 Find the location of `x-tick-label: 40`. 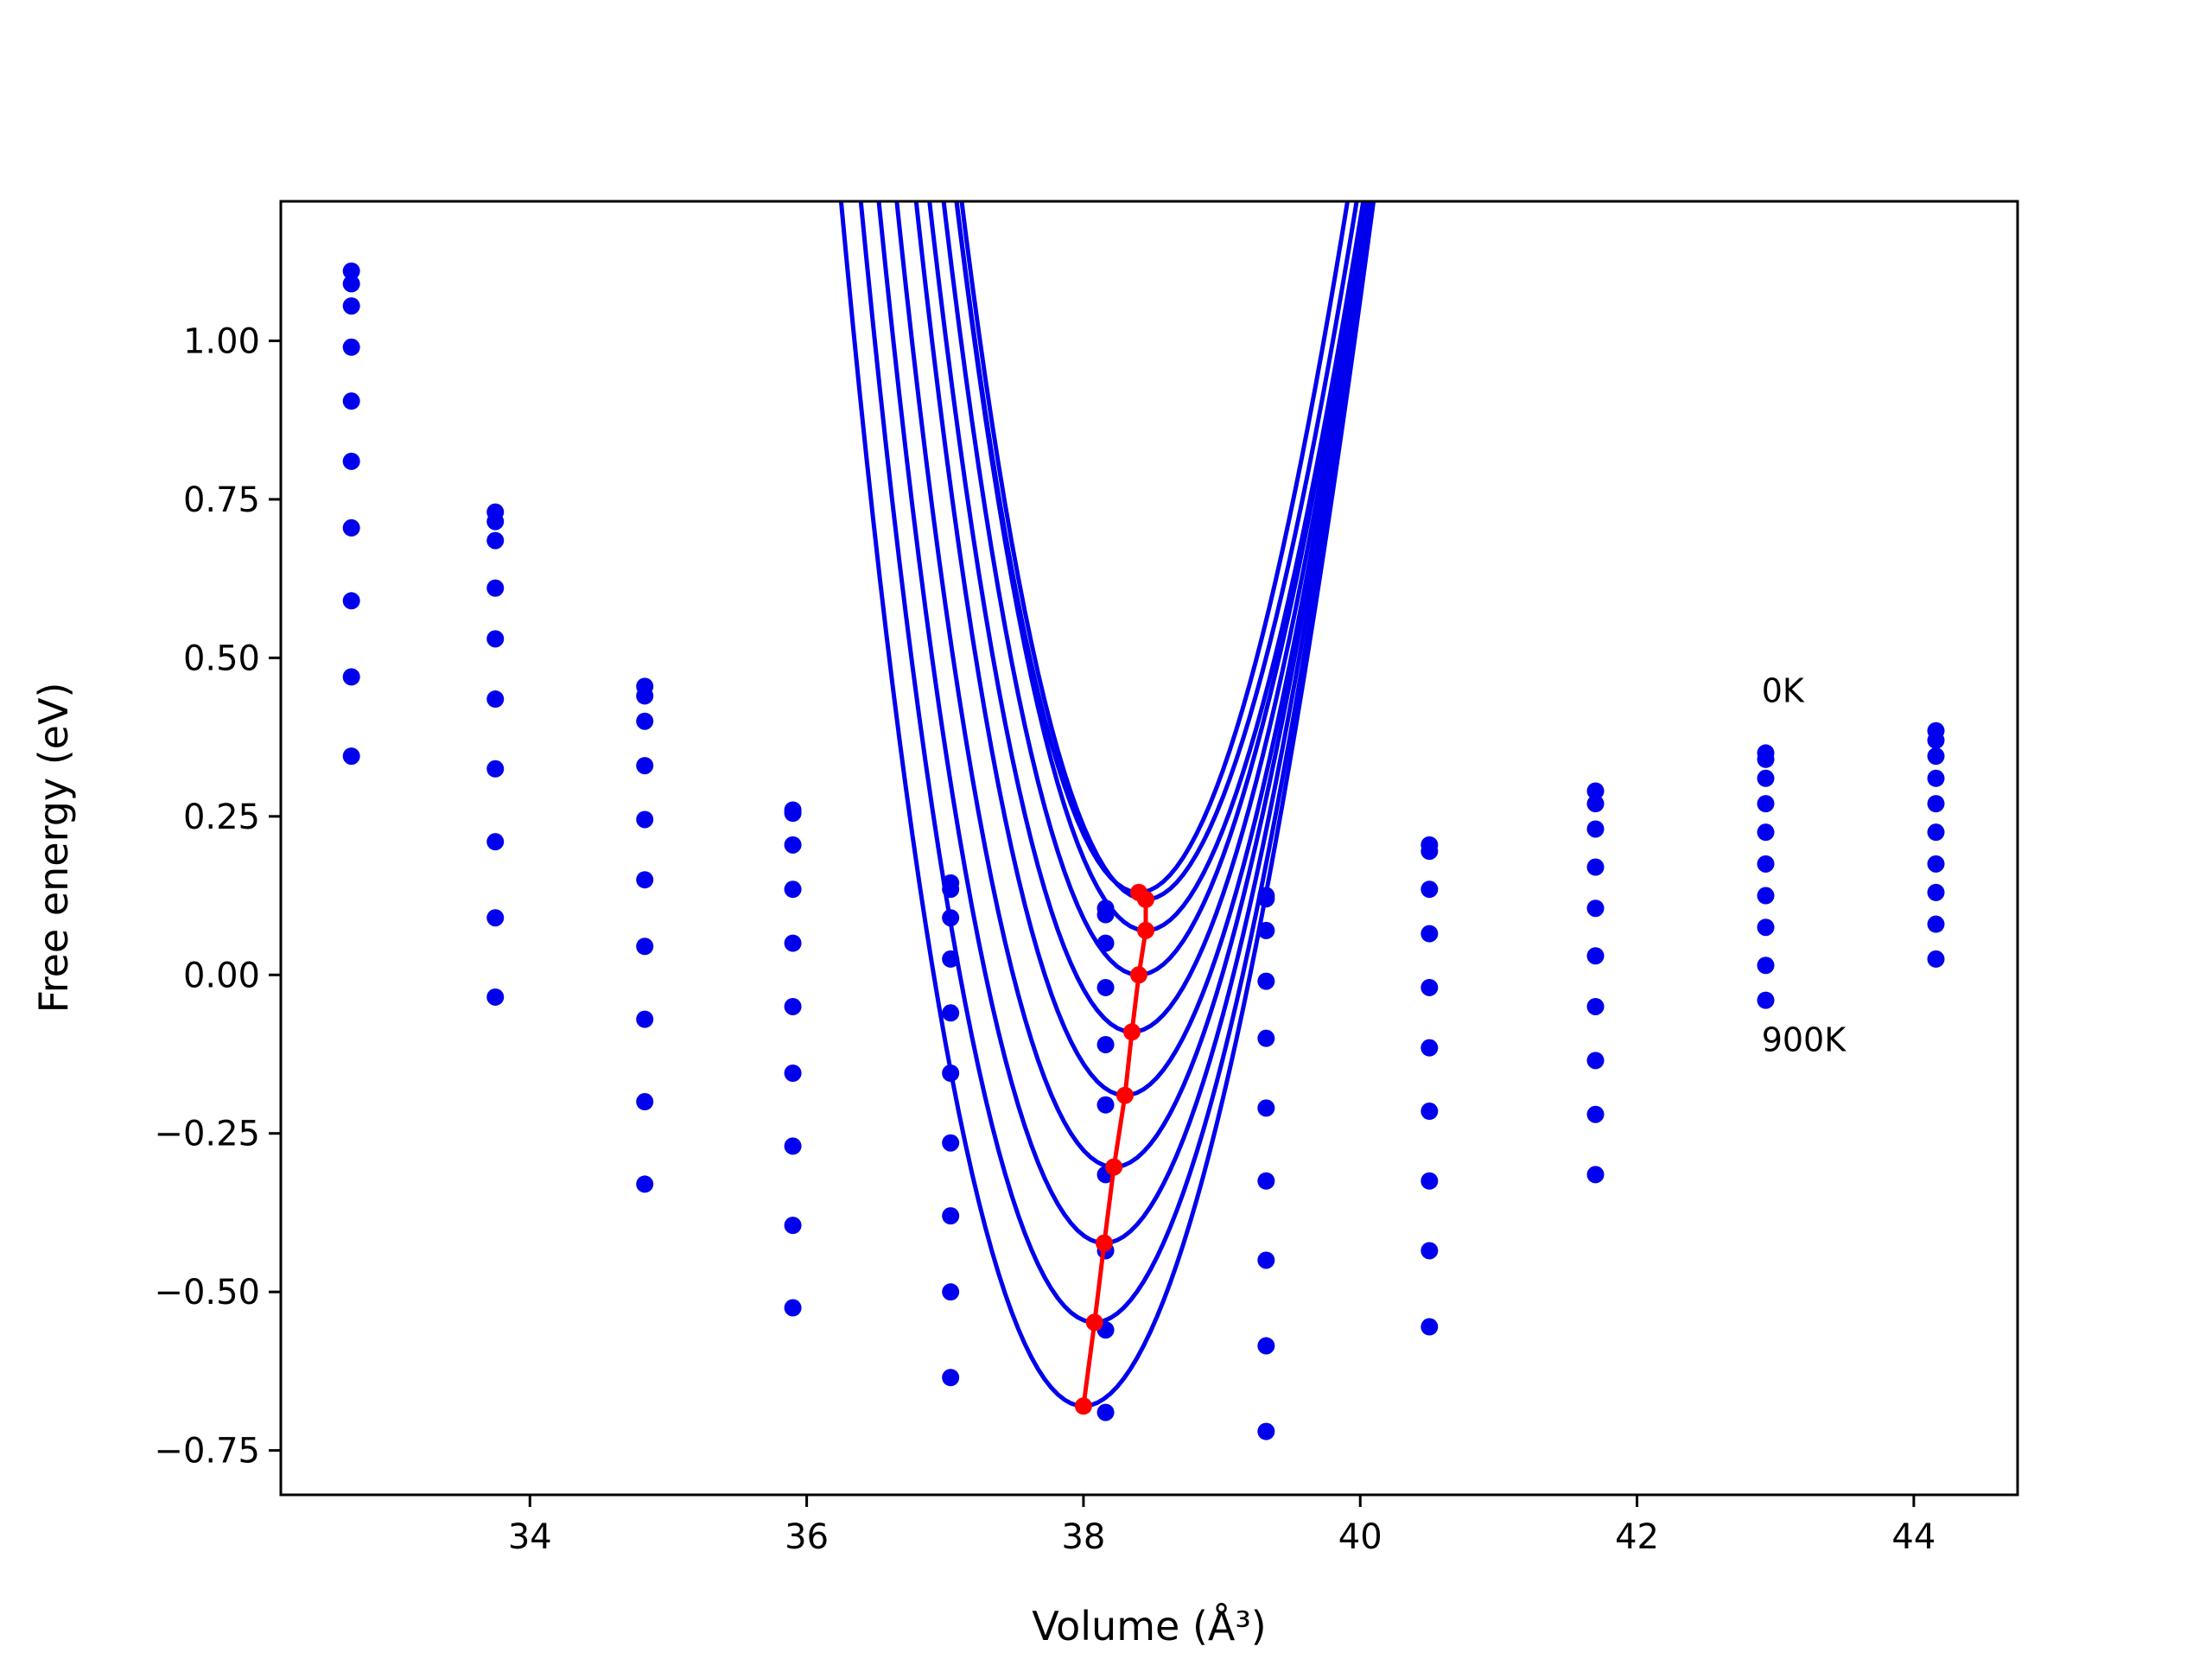

x-tick-label: 40 is located at coordinates (1360, 1537).